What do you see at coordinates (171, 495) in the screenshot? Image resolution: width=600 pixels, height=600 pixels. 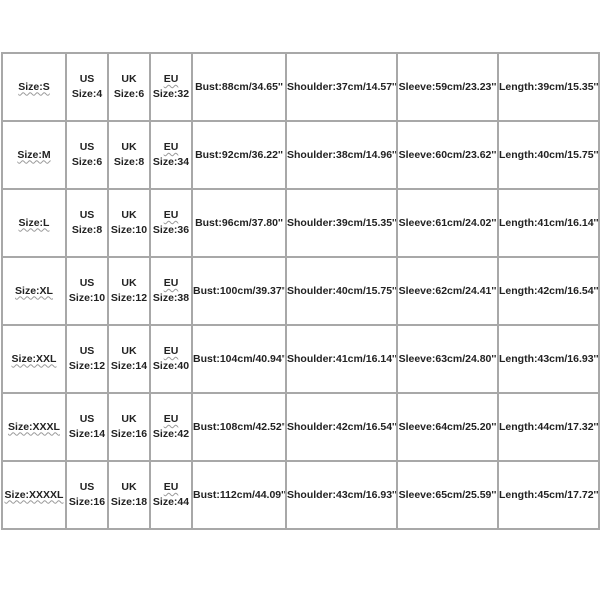 I see `eu-size-cell: EU Size:44` at bounding box center [171, 495].